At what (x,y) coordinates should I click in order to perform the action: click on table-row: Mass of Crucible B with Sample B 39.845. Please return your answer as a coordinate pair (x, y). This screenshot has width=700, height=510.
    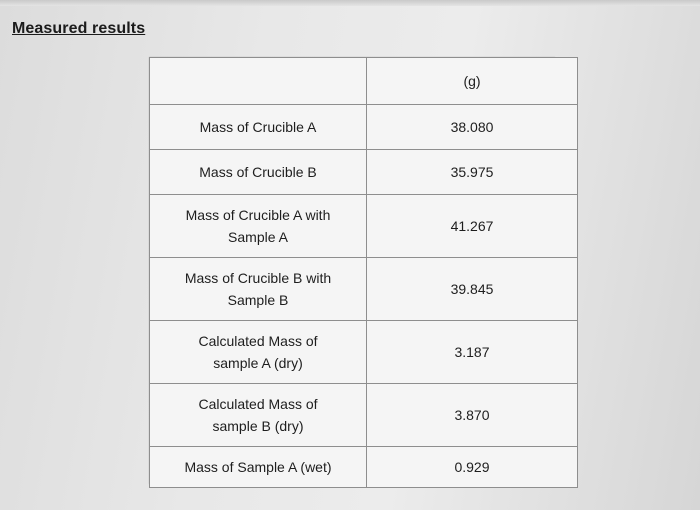
    Looking at the image, I should click on (363, 289).